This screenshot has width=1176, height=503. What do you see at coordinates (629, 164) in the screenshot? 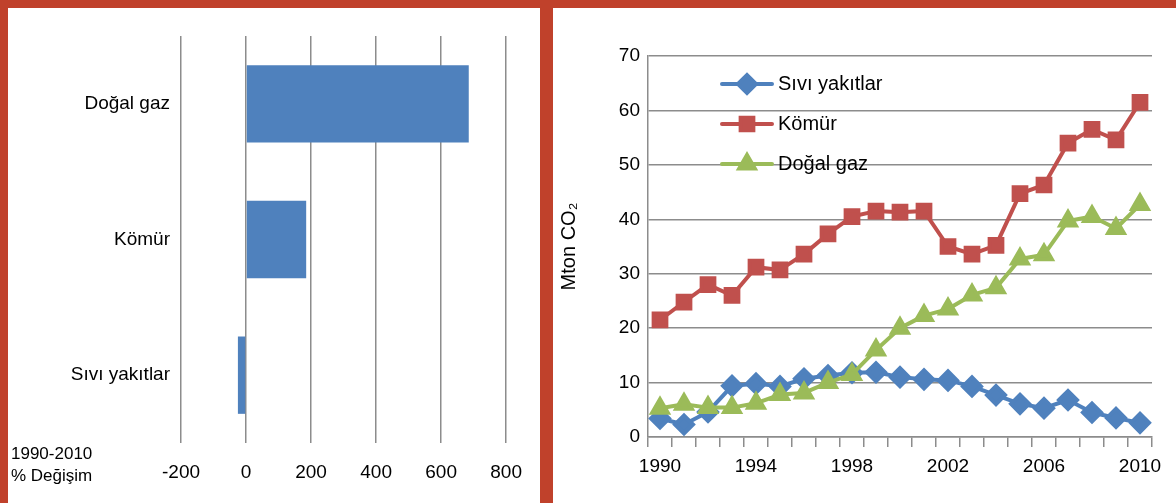
I see `y-tick-label: 50` at bounding box center [629, 164].